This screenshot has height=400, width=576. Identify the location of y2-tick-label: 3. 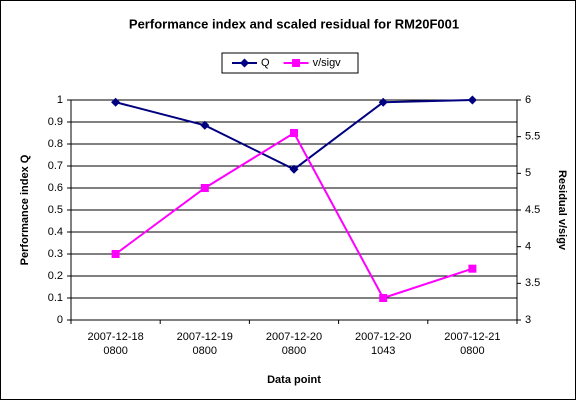
(528, 320).